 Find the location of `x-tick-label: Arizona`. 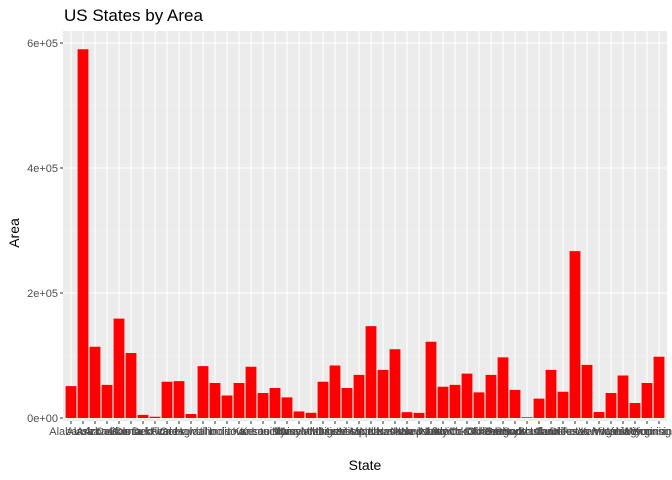

x-tick-label: Arizona is located at coordinates (95, 432).